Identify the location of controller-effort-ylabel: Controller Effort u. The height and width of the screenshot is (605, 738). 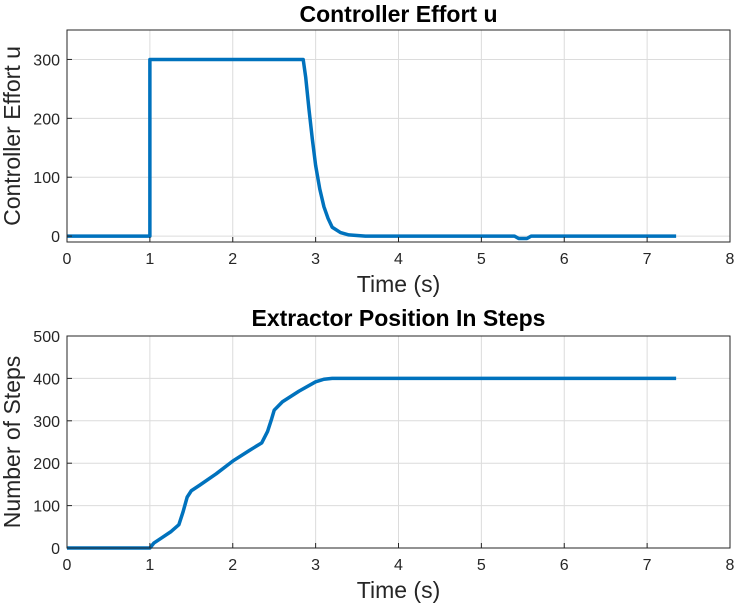
(12, 136).